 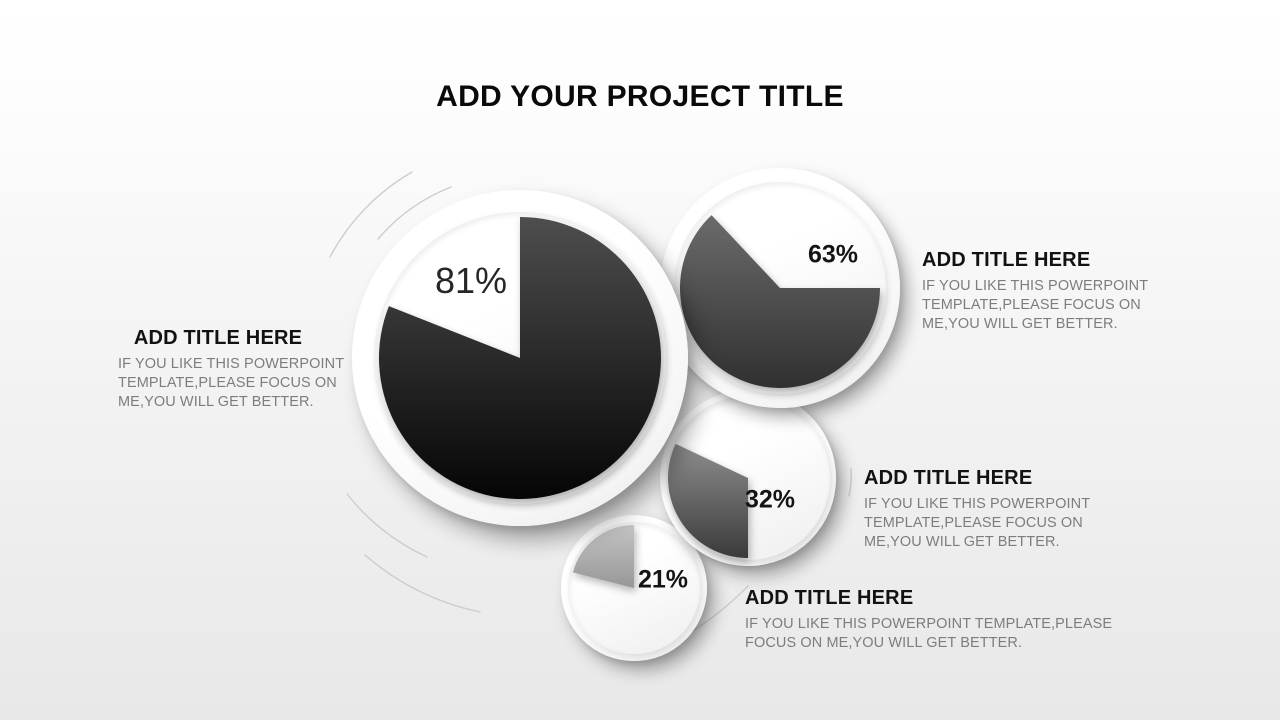 I want to click on pie-81-slice, so click(x=520, y=358).